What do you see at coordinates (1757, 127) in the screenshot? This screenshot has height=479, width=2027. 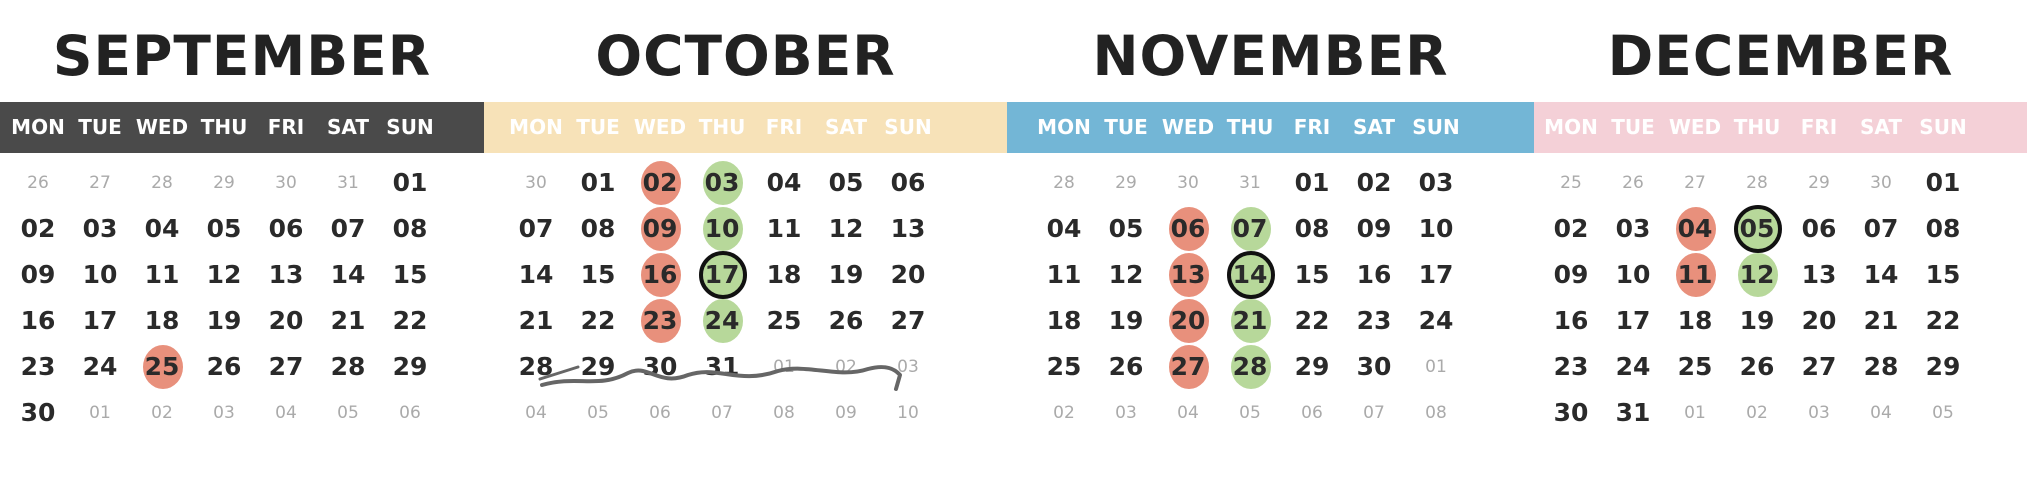 I see `weekday-label: THU` at bounding box center [1757, 127].